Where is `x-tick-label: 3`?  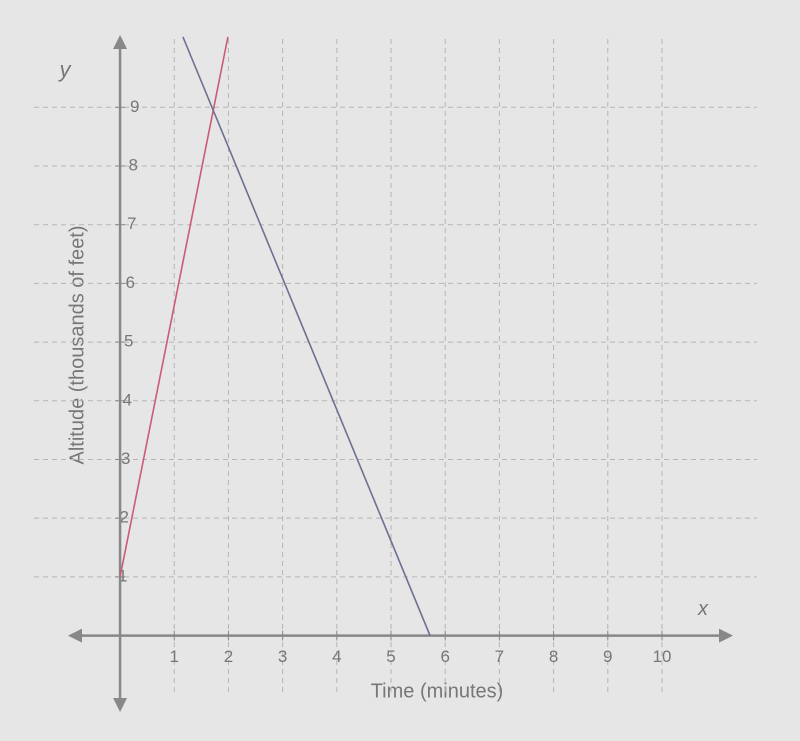 x-tick-label: 3 is located at coordinates (282, 656).